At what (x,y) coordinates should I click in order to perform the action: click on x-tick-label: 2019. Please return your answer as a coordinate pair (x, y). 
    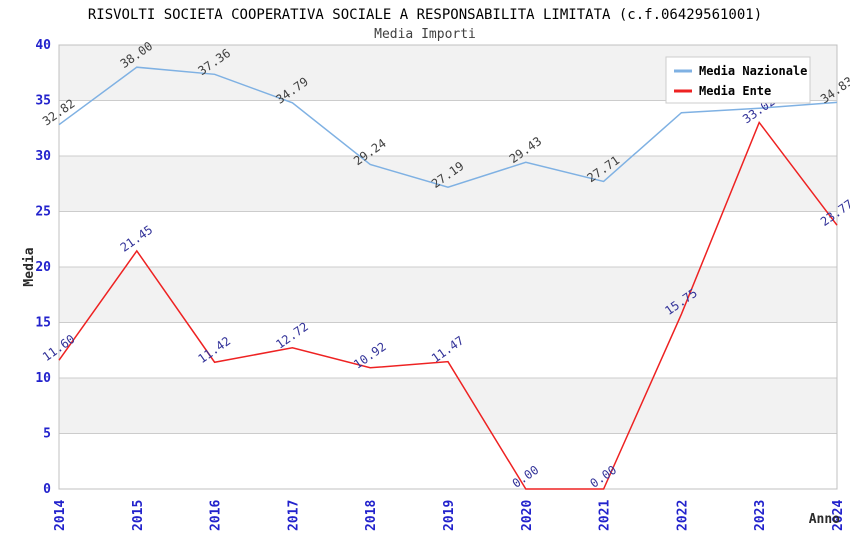
    Looking at the image, I should click on (449, 515).